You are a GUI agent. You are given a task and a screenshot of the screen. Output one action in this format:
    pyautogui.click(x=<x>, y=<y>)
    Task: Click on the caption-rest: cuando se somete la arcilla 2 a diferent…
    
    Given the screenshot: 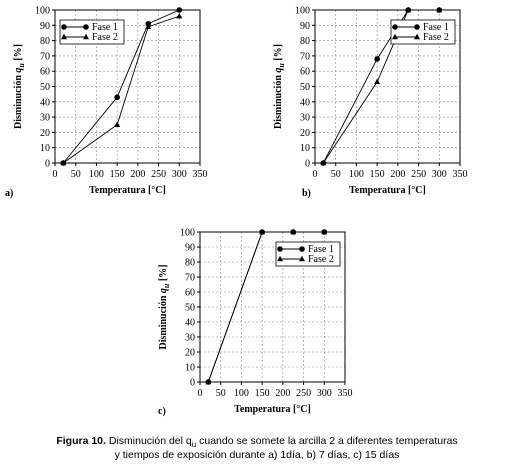 What is the action you would take?
    pyautogui.click(x=328, y=441)
    